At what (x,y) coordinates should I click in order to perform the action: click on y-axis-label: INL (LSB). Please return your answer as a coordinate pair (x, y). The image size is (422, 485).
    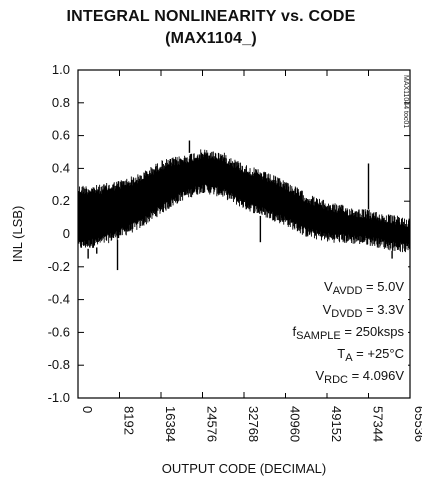
    Looking at the image, I should click on (17, 234).